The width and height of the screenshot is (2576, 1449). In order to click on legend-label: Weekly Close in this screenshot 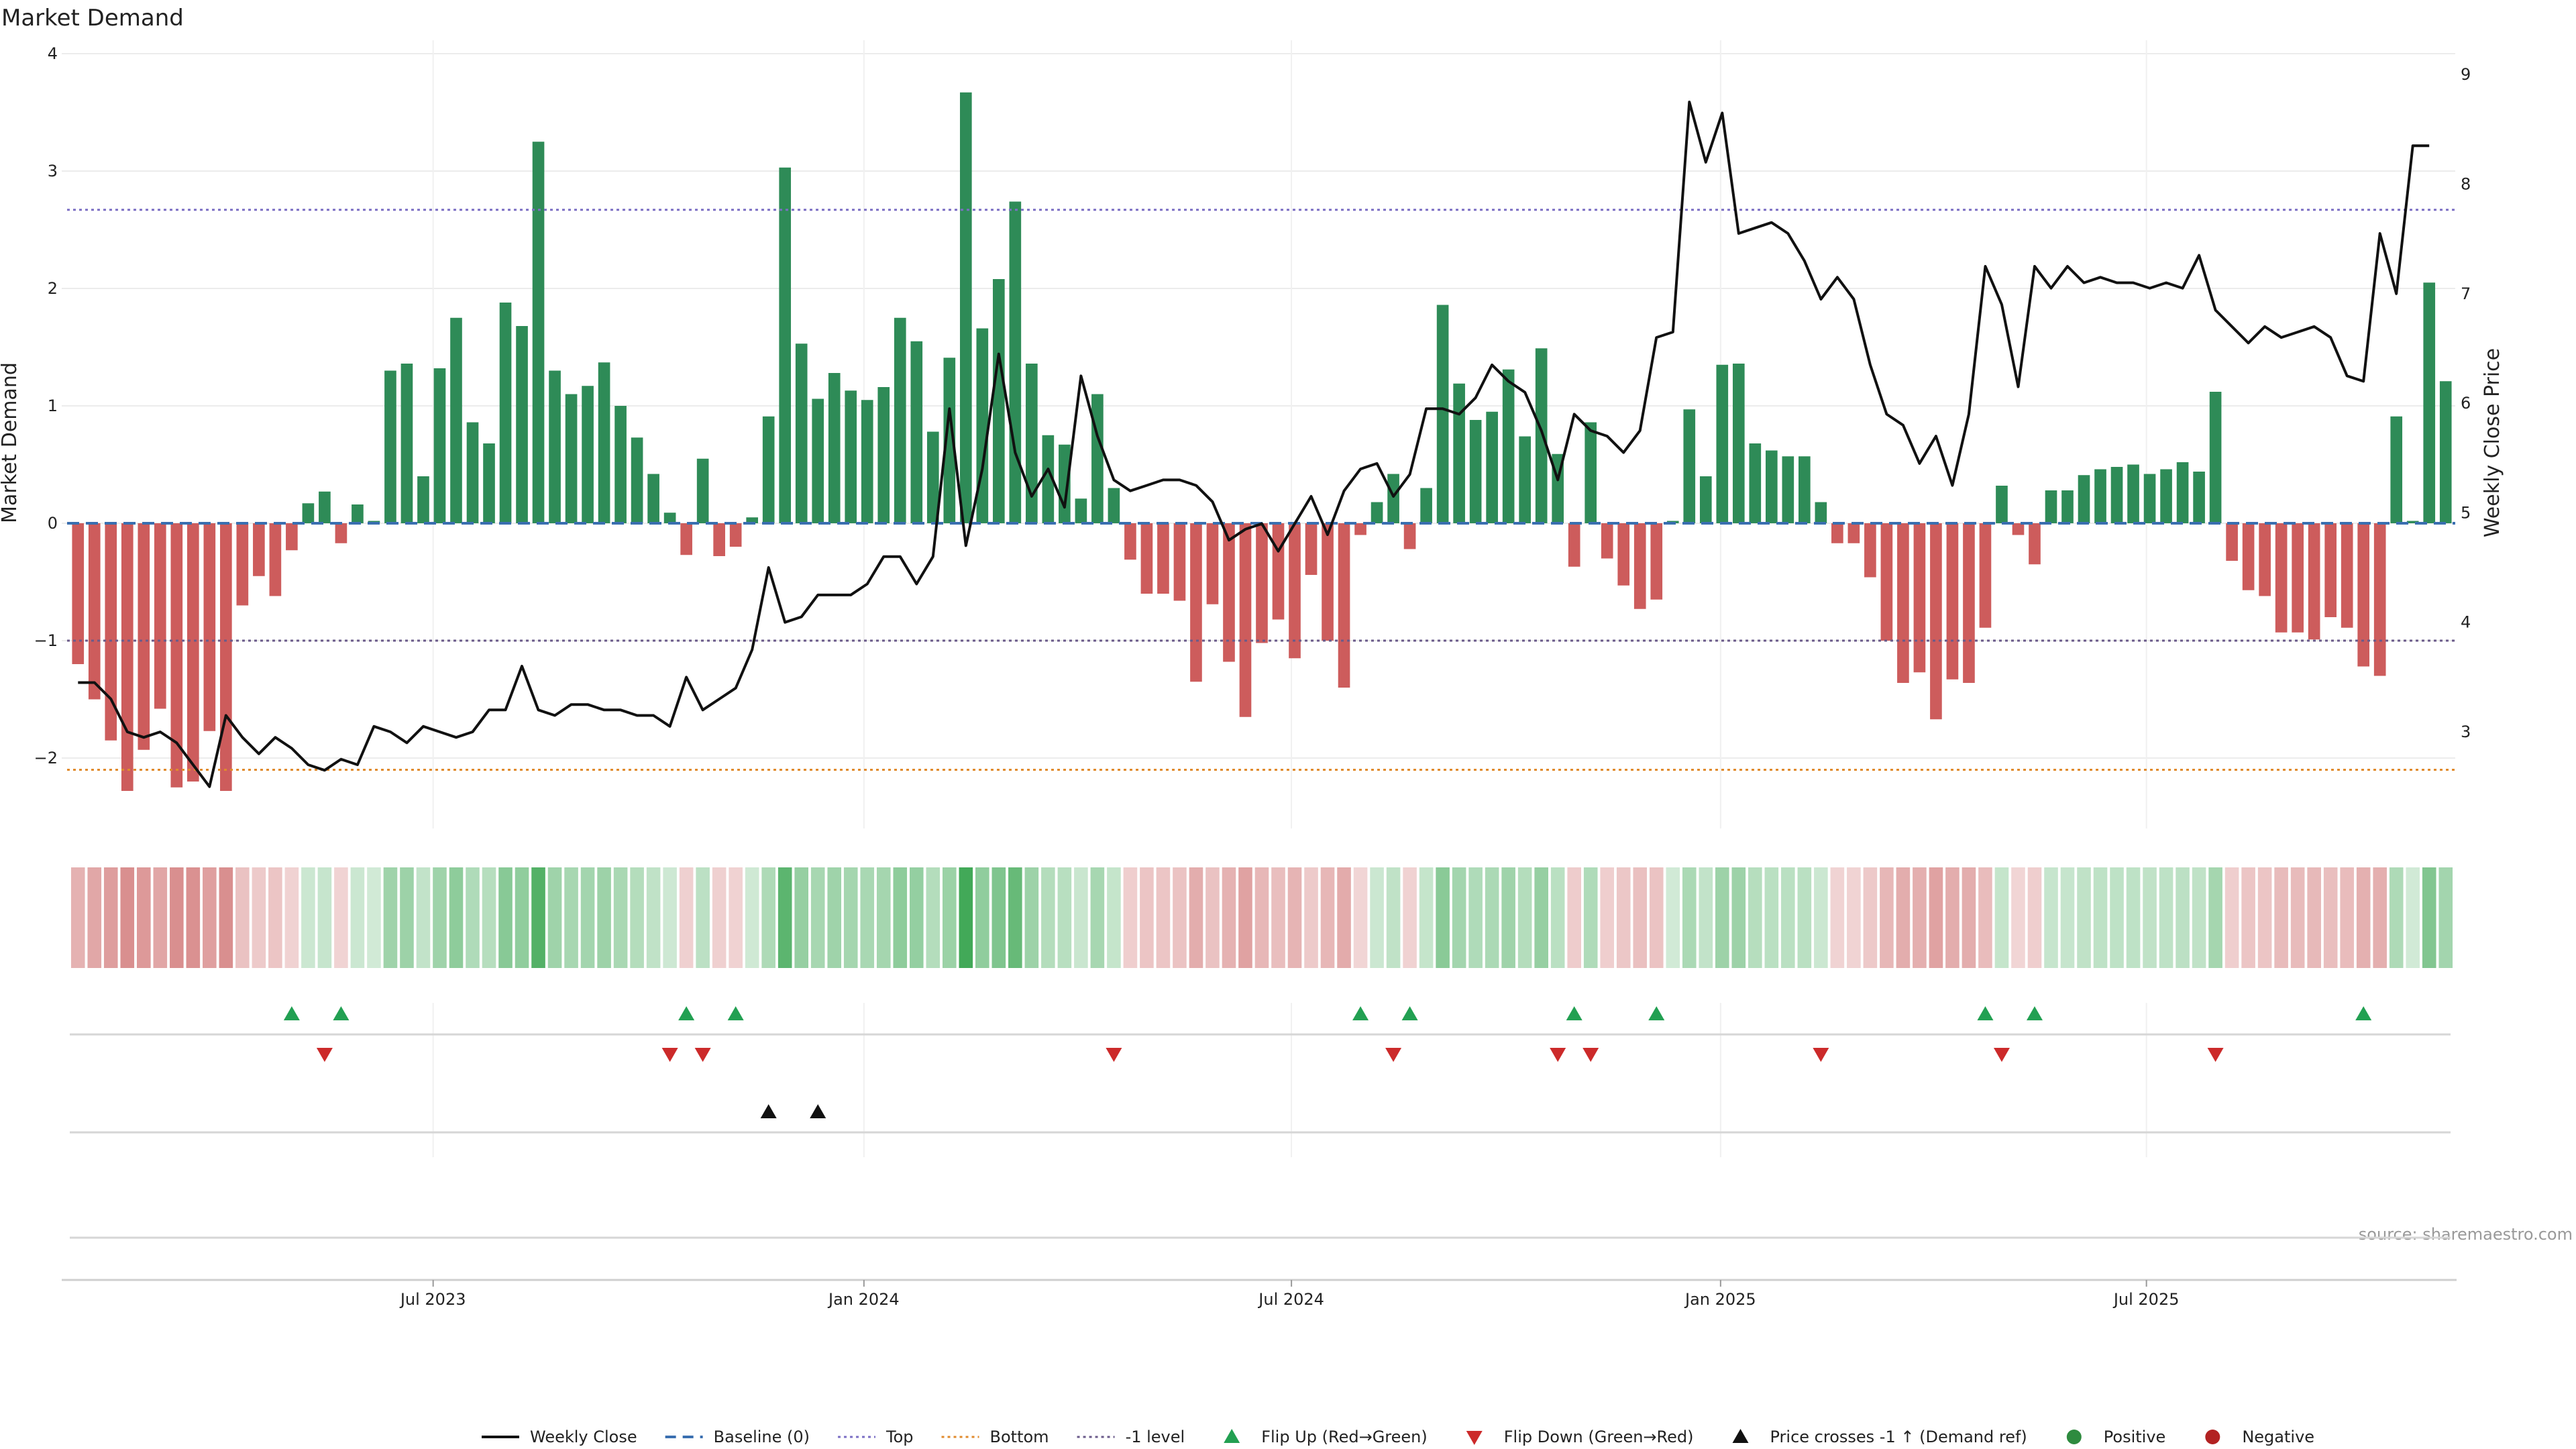, I will do `click(583, 1437)`.